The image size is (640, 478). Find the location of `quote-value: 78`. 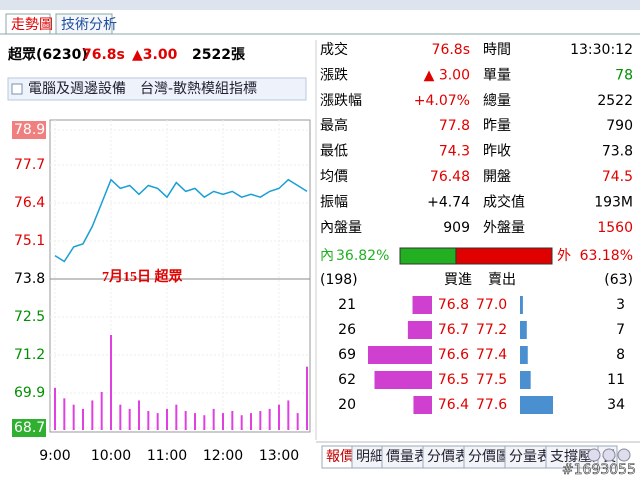

quote-value: 78 is located at coordinates (624, 75).